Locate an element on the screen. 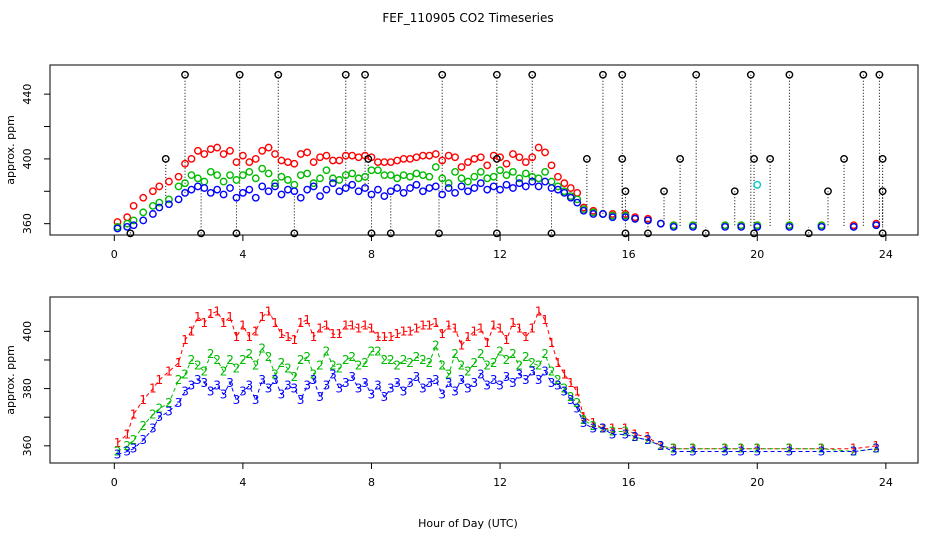 Image resolution: width=936 pixels, height=540 pixels. top-y-tick-label: 360 is located at coordinates (27, 223).